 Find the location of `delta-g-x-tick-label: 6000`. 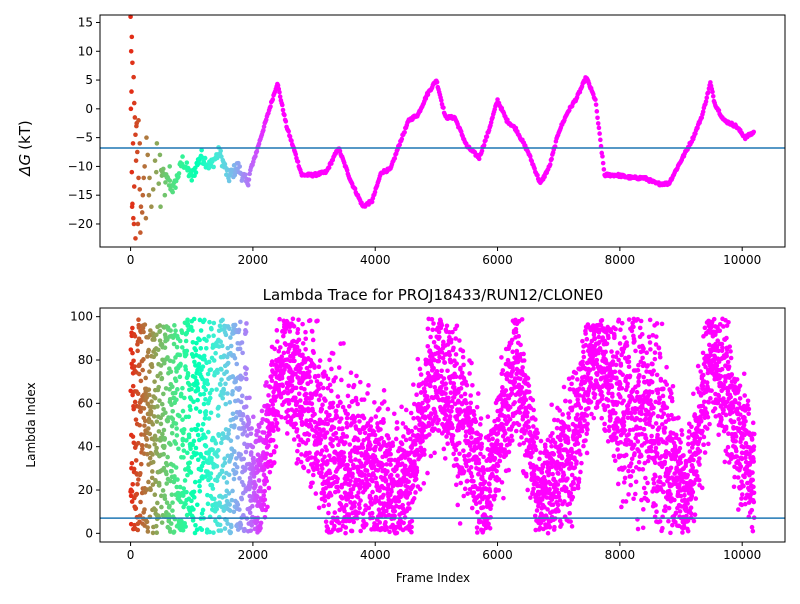

delta-g-x-tick-label: 6000 is located at coordinates (497, 260).